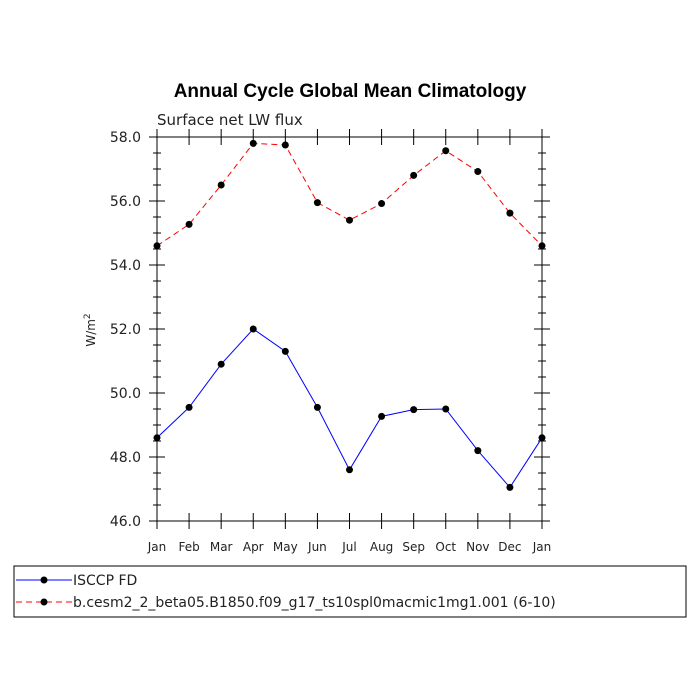  I want to click on x-tick-label: Dec, so click(509, 547).